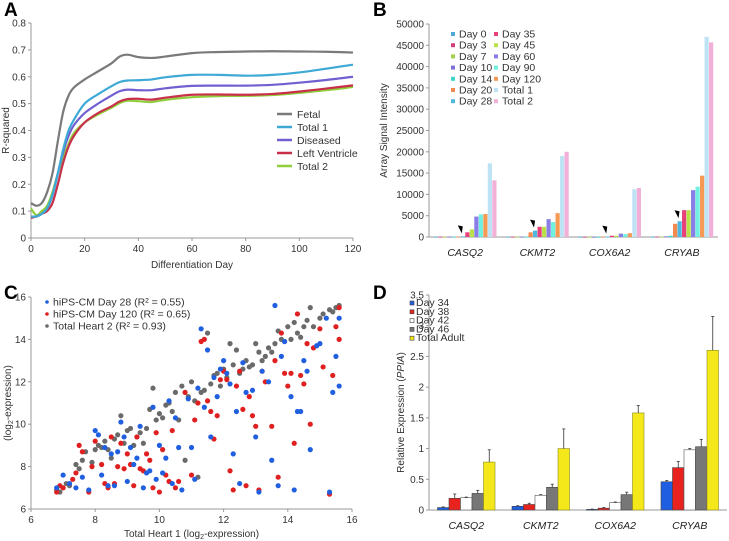  I want to click on legend-label: Day 60, so click(518, 57).